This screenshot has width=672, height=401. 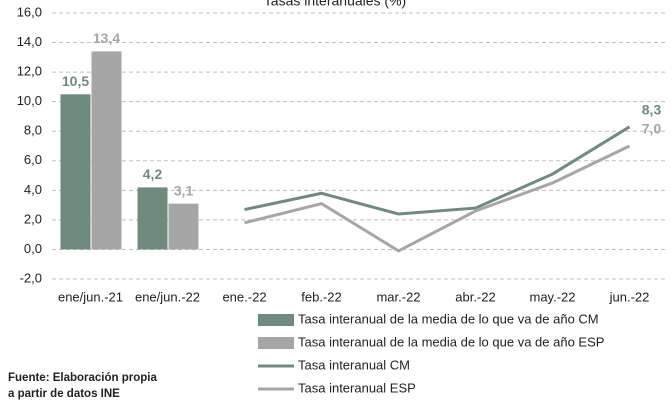 I want to click on value-label: 13,4, so click(x=106, y=38).